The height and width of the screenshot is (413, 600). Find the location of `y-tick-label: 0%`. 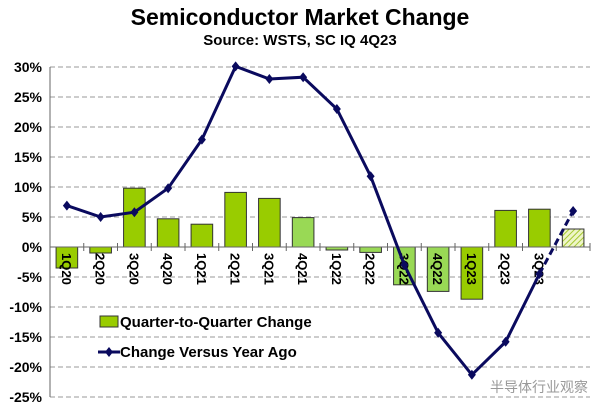

y-tick-label: 0% is located at coordinates (32, 247).